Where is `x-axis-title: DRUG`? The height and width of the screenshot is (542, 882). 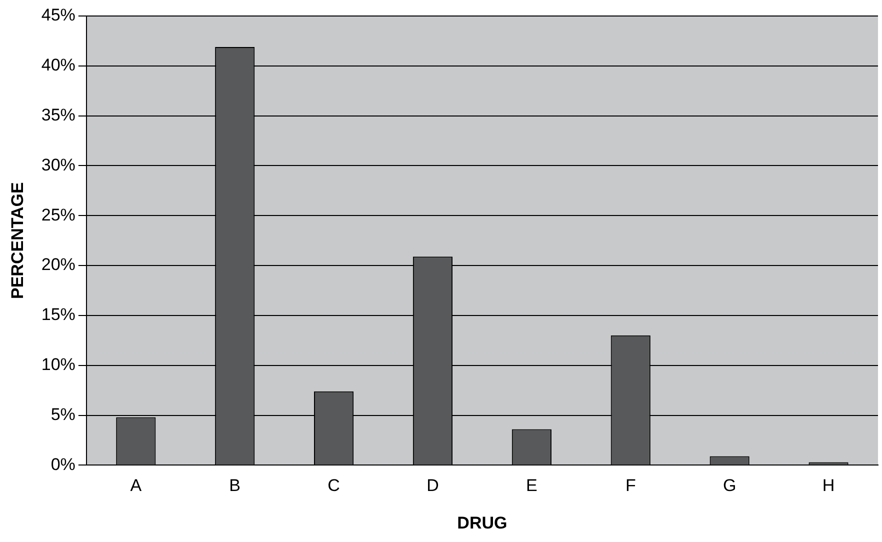
x-axis-title: DRUG is located at coordinates (482, 522).